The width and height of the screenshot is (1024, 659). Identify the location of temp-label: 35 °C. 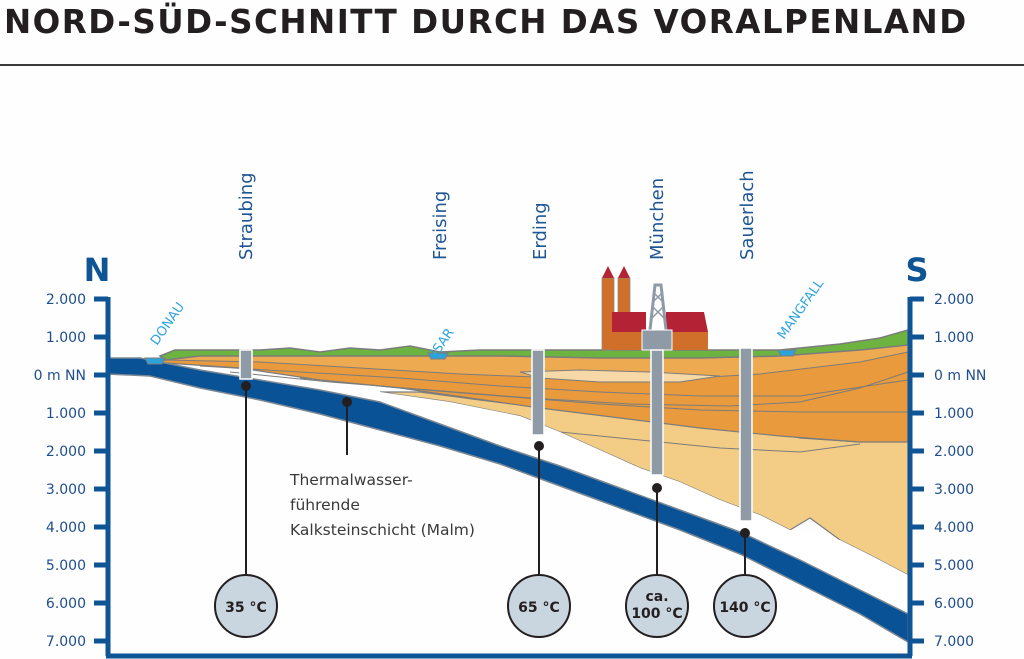
(246, 608).